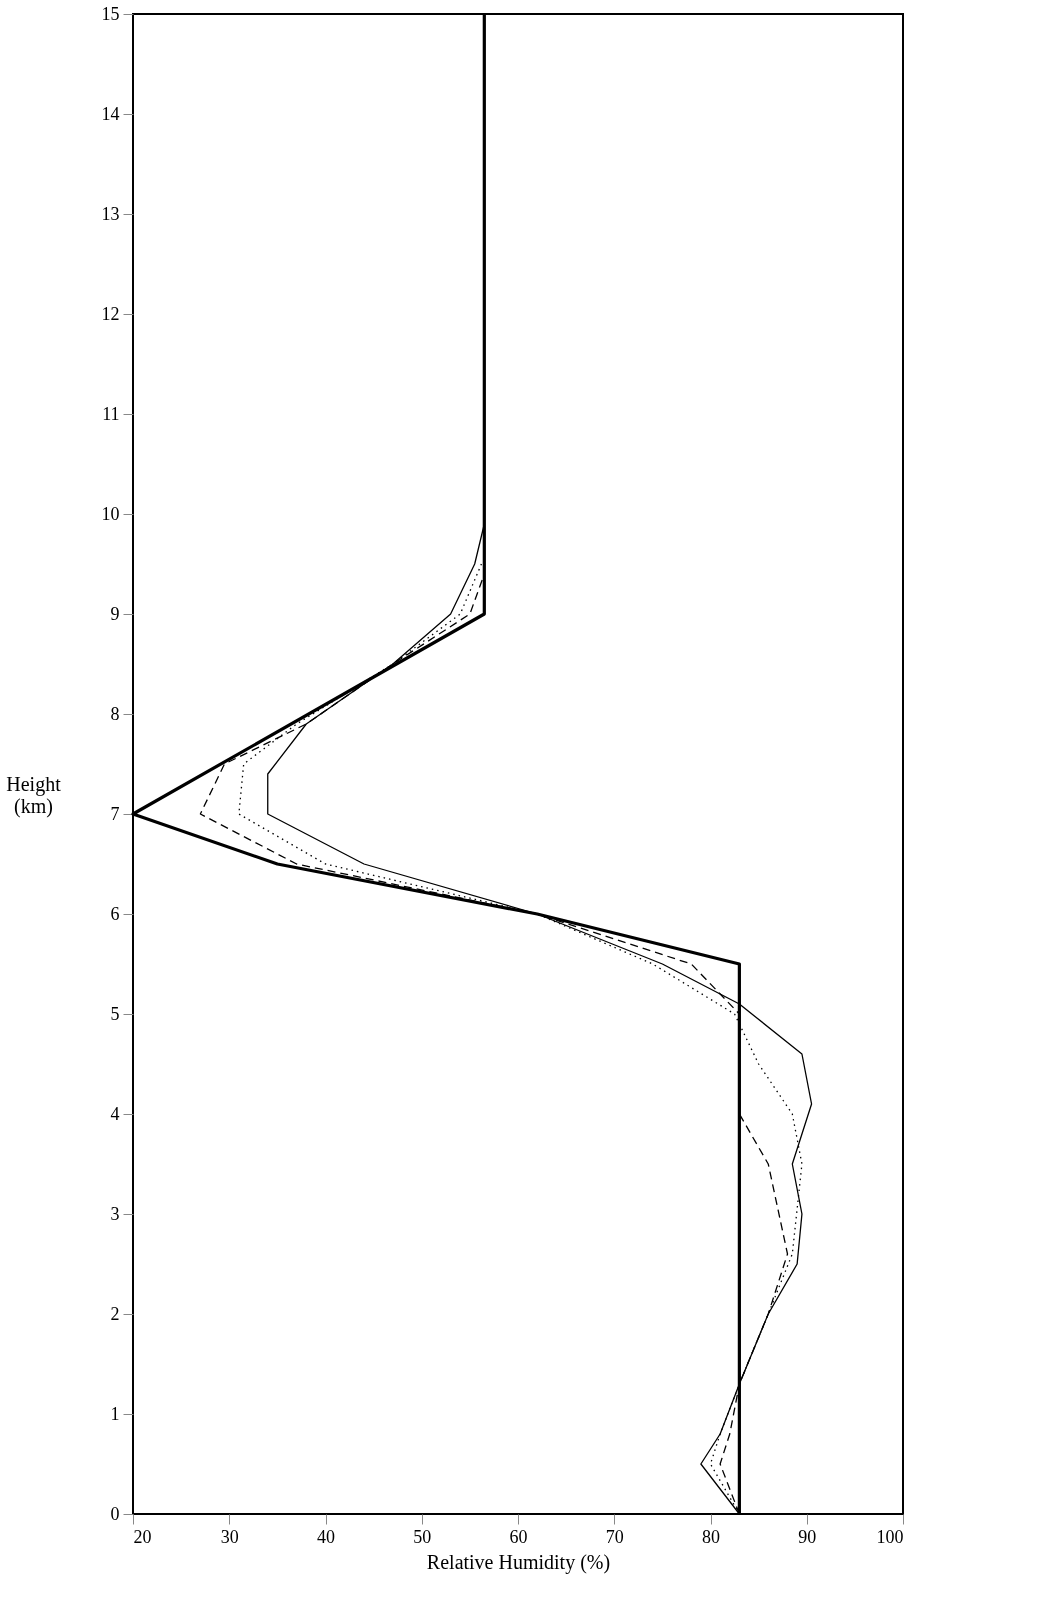 This screenshot has height=1598, width=1037. What do you see at coordinates (34, 795) in the screenshot?
I see `y-axis-title: Height (km)` at bounding box center [34, 795].